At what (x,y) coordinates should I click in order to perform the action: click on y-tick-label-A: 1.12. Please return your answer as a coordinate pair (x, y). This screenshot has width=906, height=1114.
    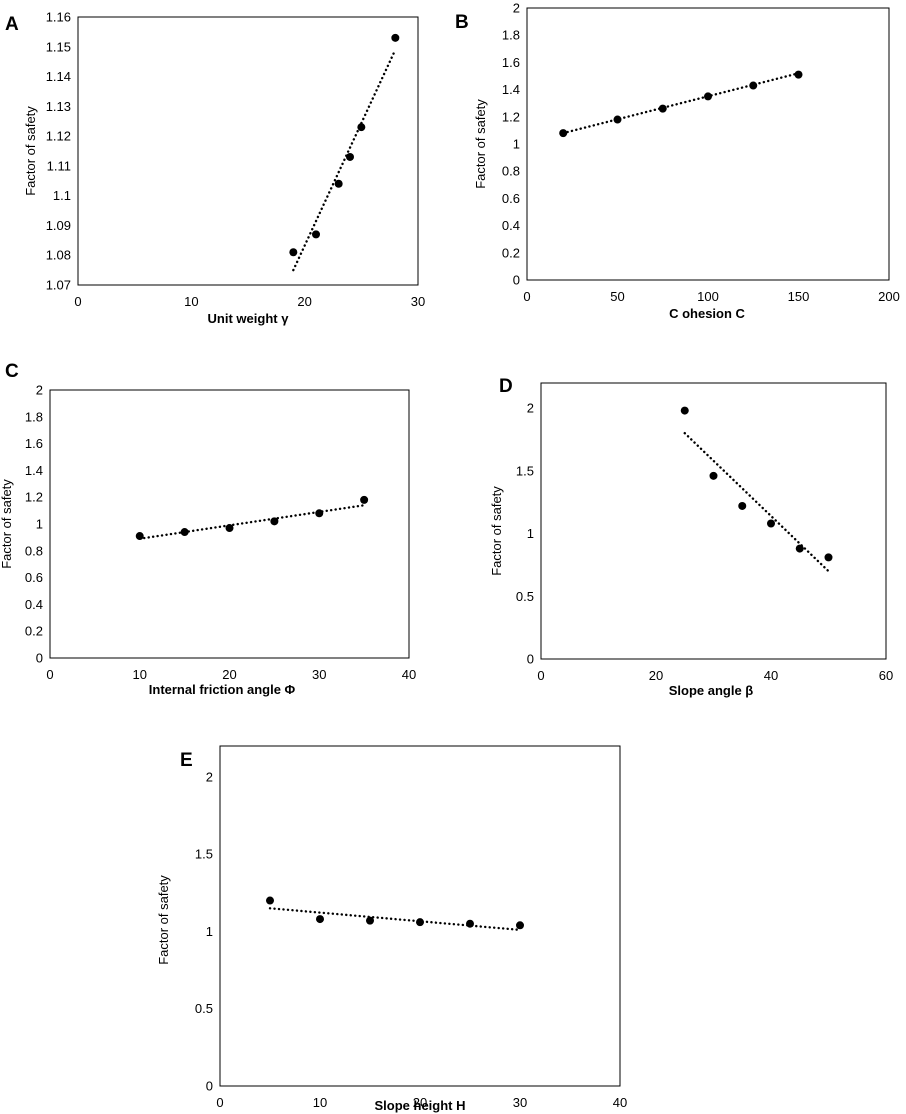
    Looking at the image, I should click on (58, 136).